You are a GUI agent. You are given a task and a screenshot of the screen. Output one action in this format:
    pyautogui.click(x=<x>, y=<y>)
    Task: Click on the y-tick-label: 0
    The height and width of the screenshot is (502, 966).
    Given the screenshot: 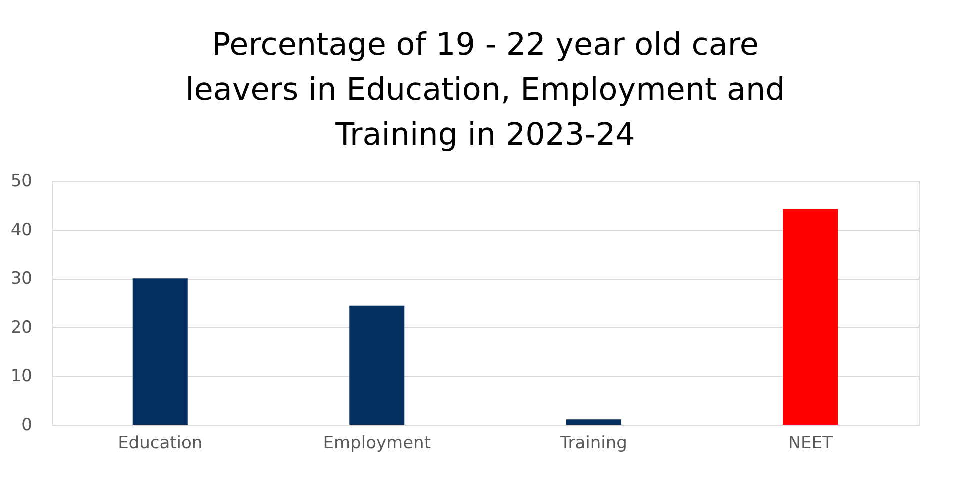 What is the action you would take?
    pyautogui.click(x=27, y=426)
    